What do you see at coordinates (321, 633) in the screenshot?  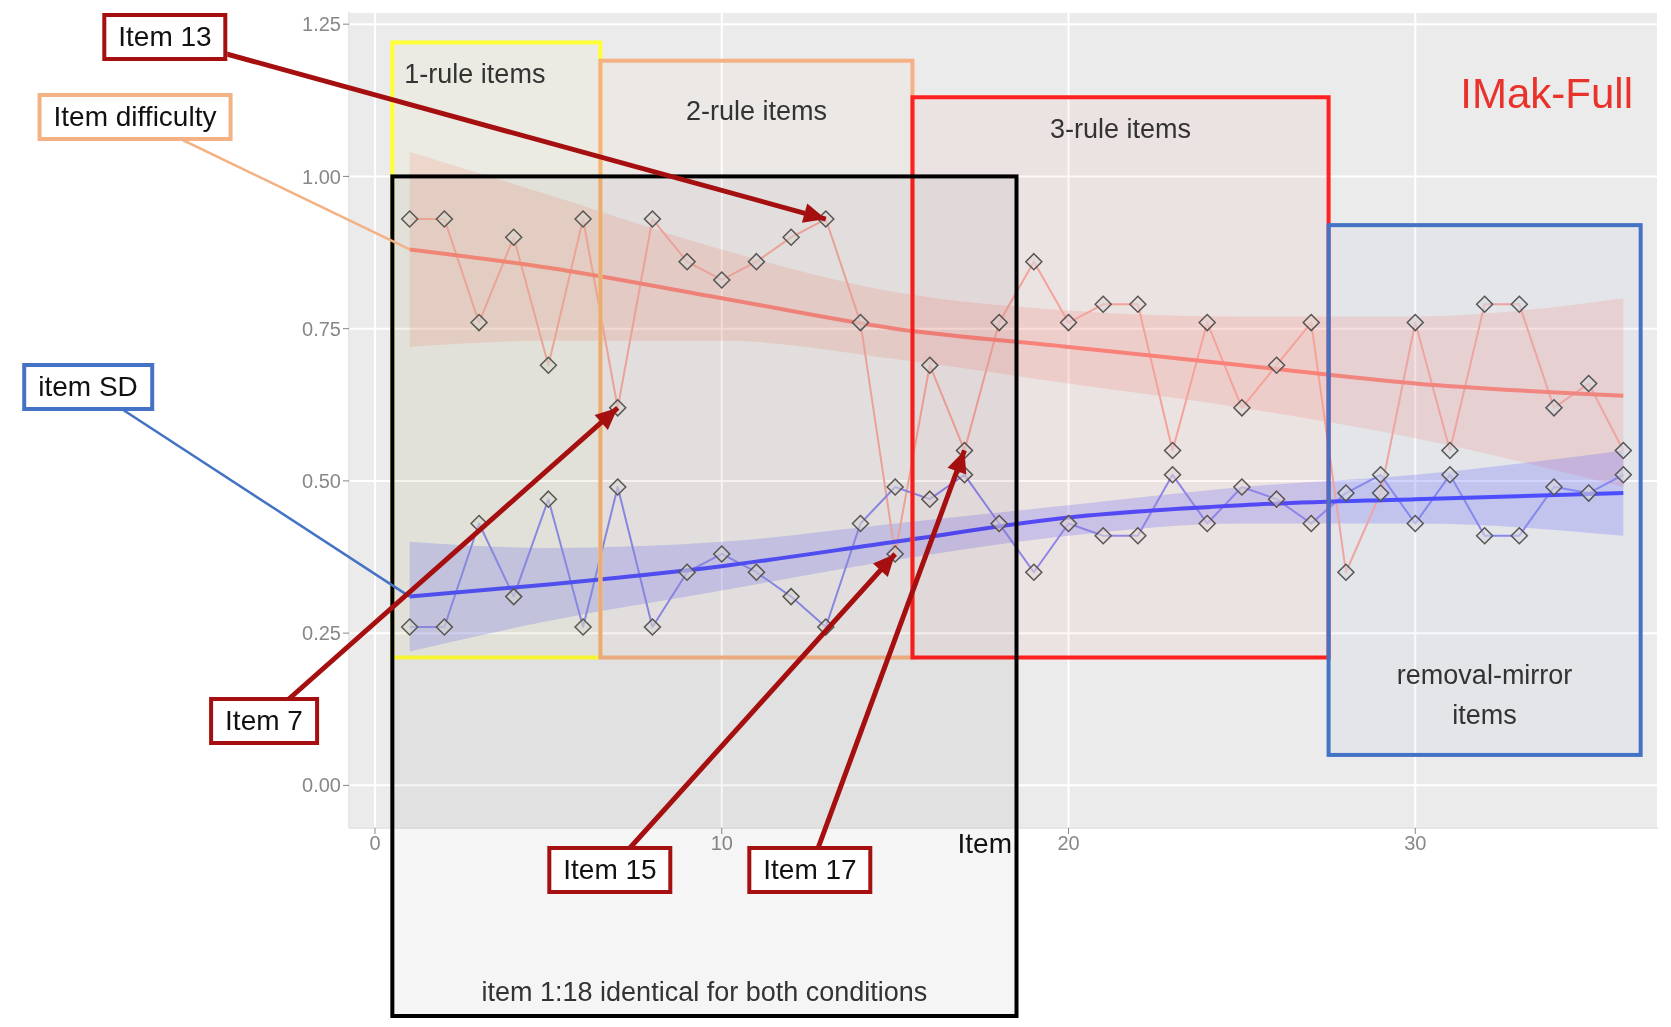 I see `y-tick-label: 0.25` at bounding box center [321, 633].